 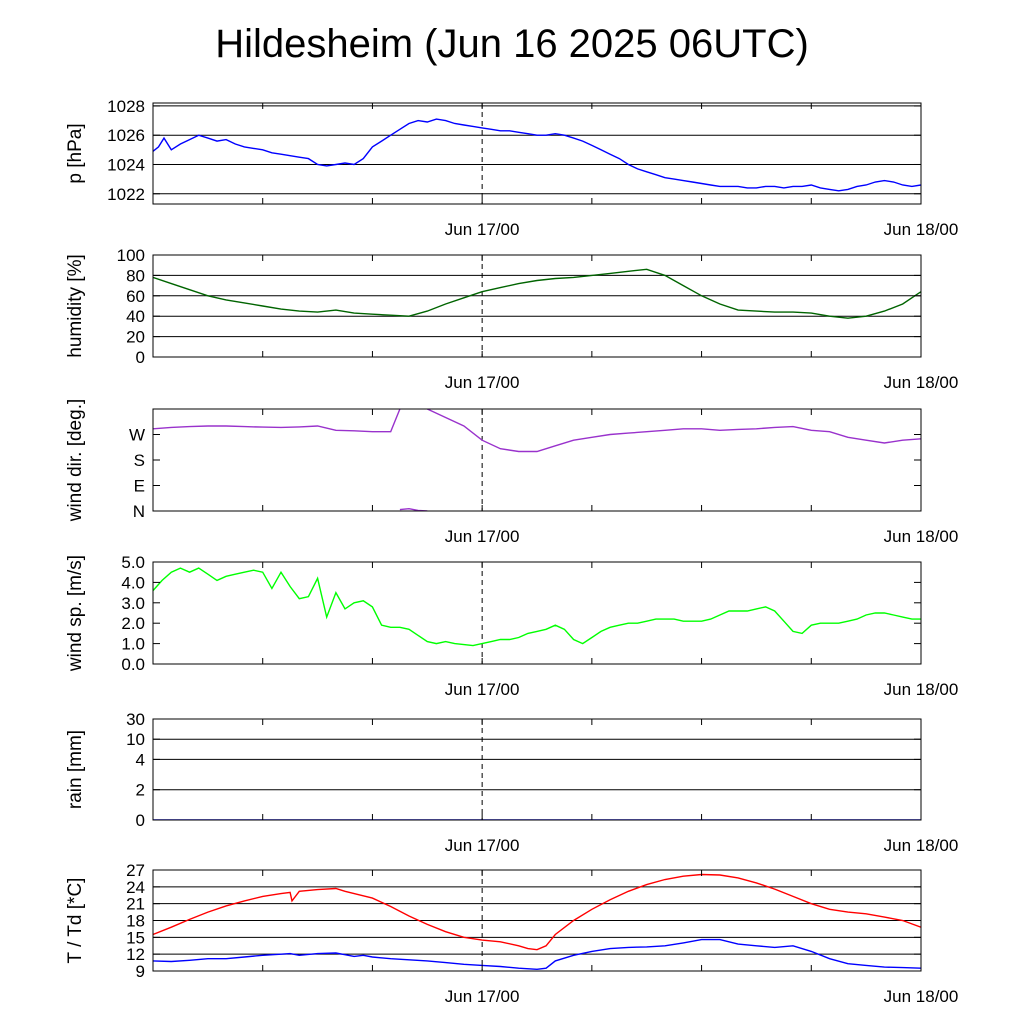 I want to click on y-tick-label: 18, so click(x=135, y=921).